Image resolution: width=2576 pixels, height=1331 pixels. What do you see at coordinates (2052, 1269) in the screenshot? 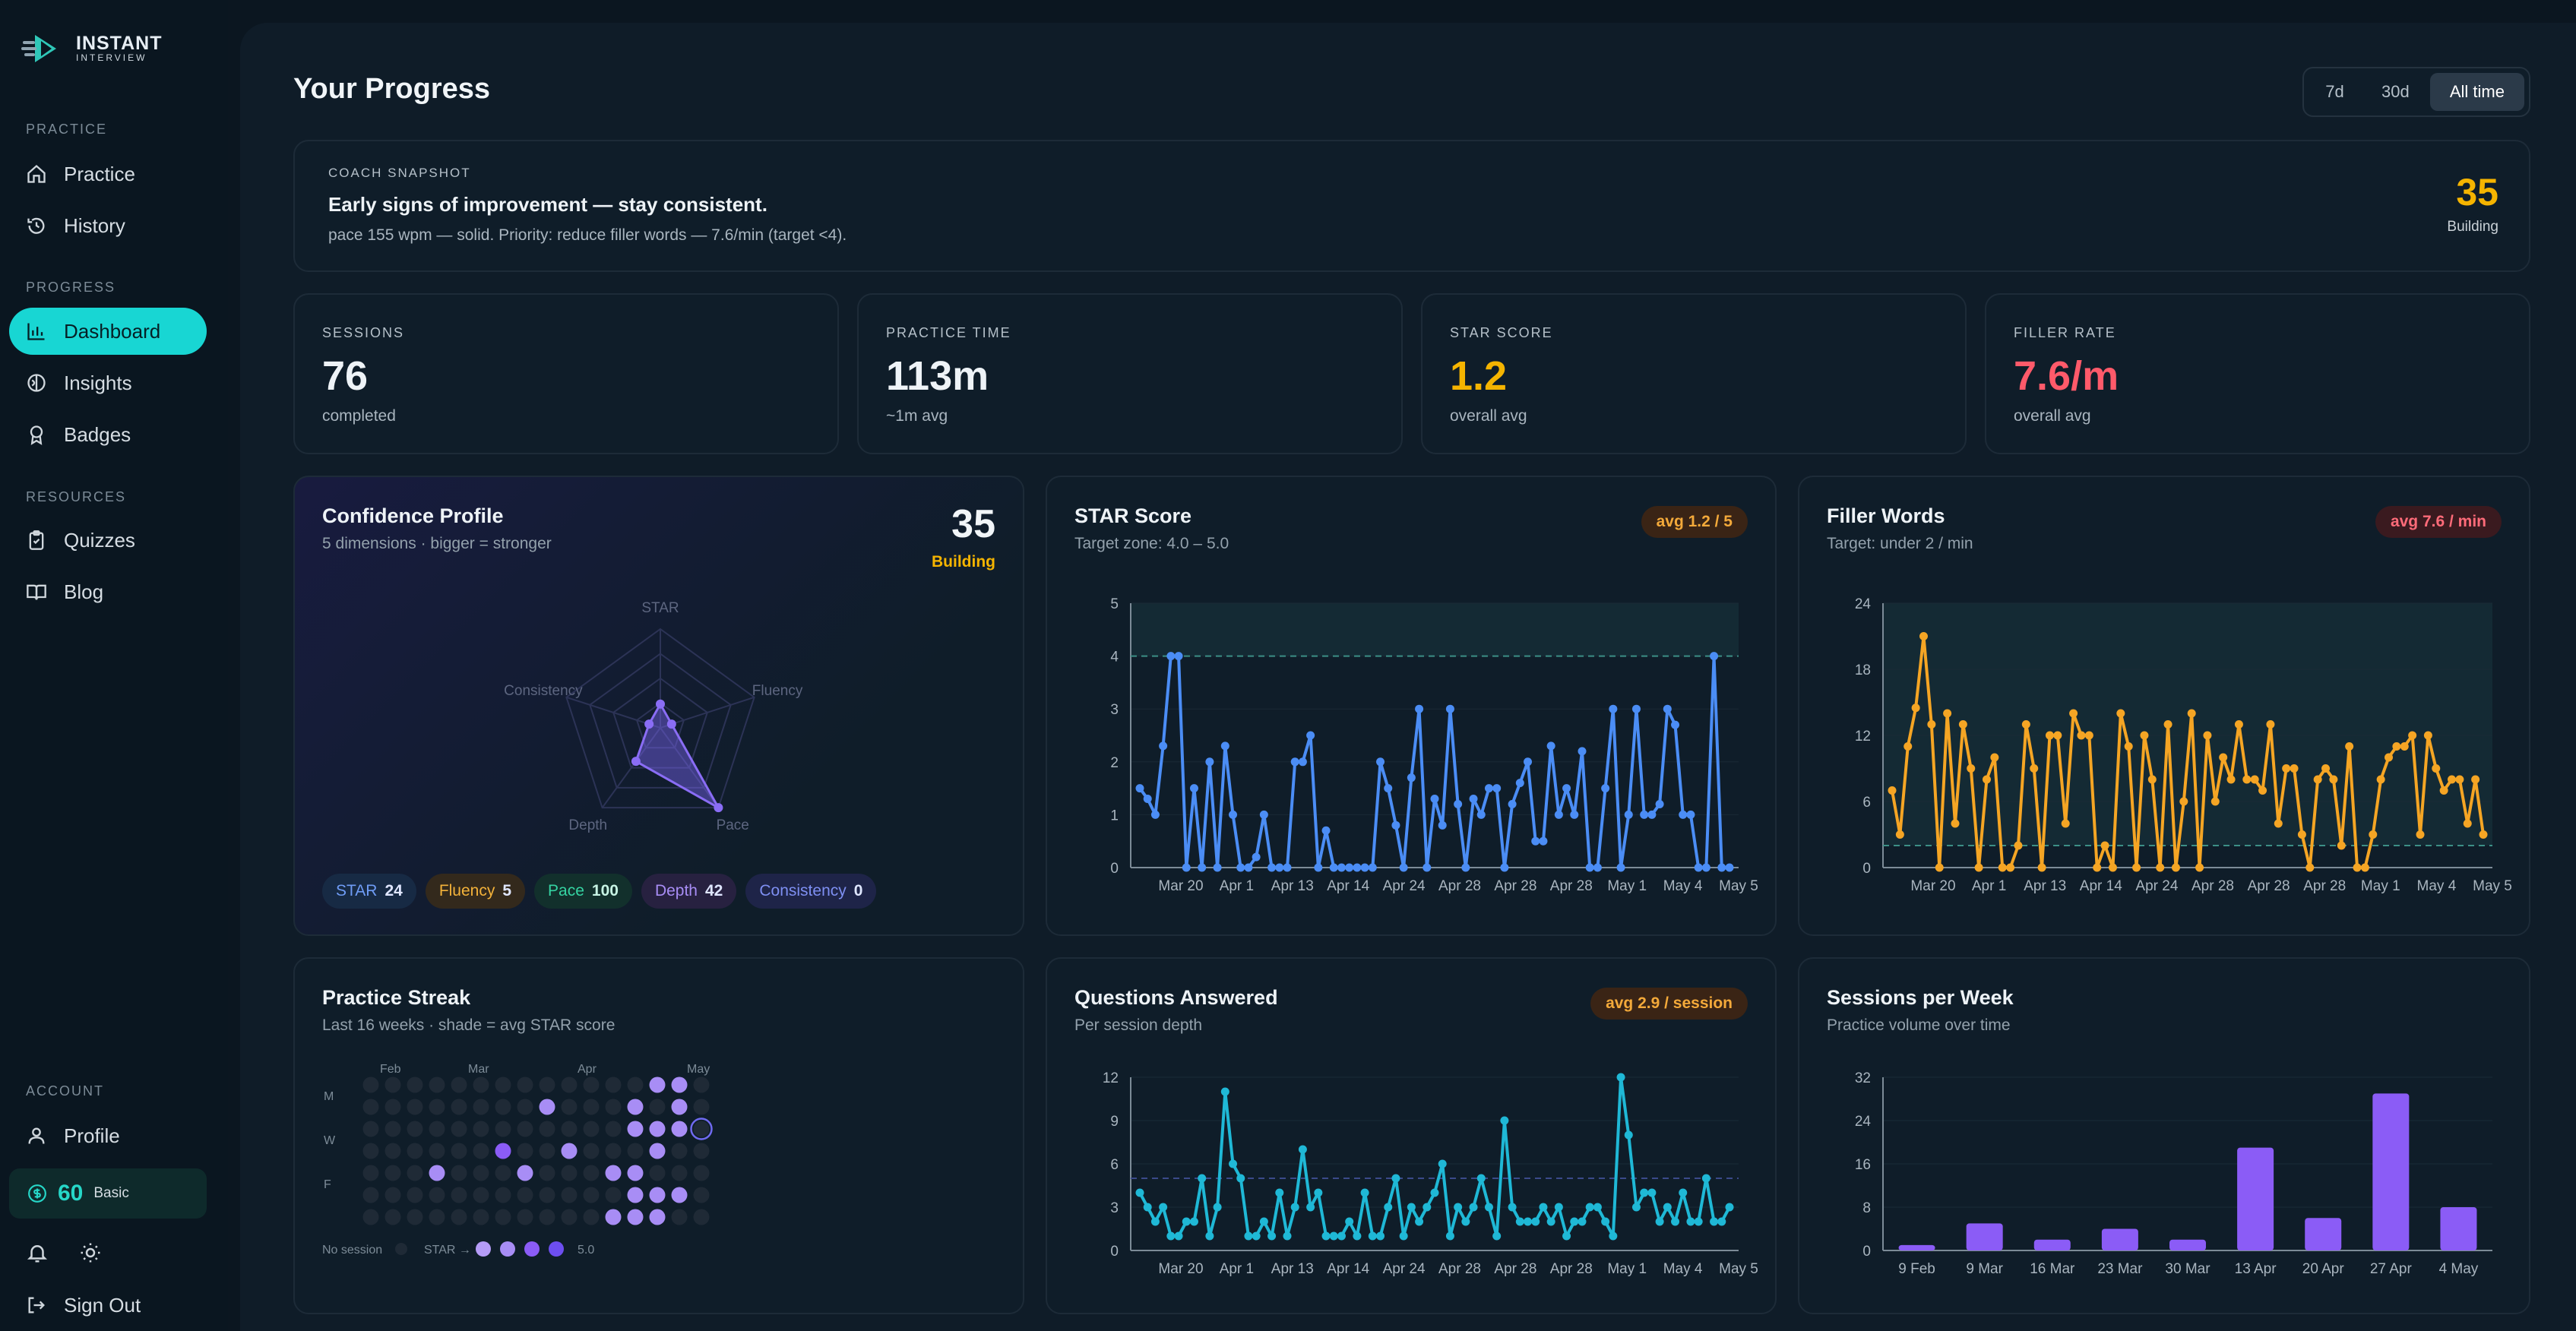
I see `x-tick-label: 16 Mar` at bounding box center [2052, 1269].